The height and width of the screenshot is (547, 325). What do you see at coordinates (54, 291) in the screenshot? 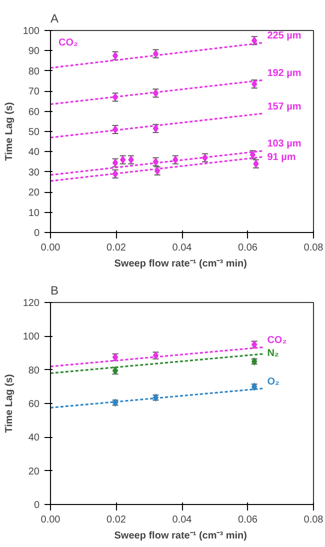
I see `chart-title: B` at bounding box center [54, 291].